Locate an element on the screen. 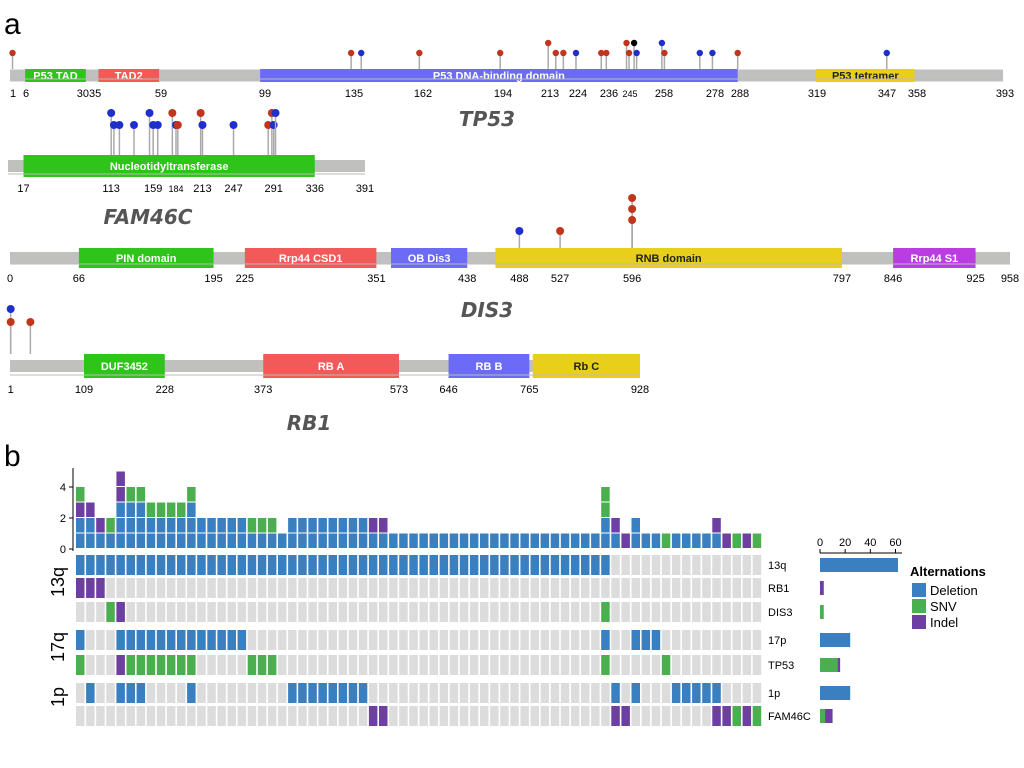 This screenshot has height=768, width=1024. position-tick-195: 195 is located at coordinates (213, 279).